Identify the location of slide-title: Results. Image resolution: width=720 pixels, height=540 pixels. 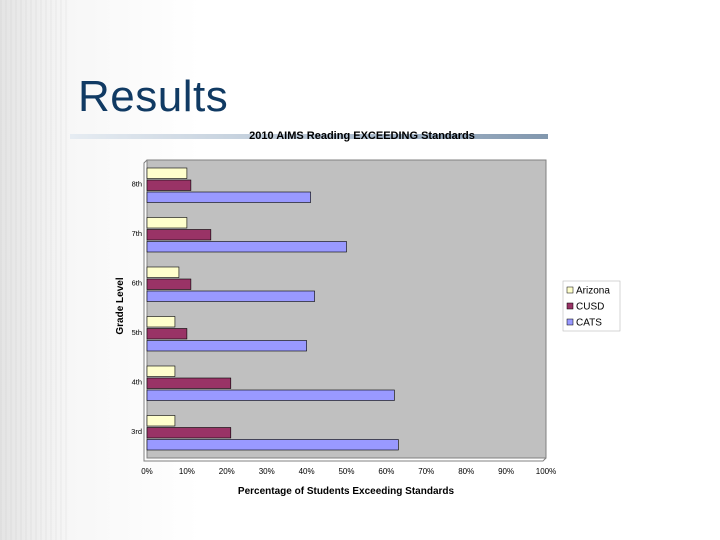
(153, 96).